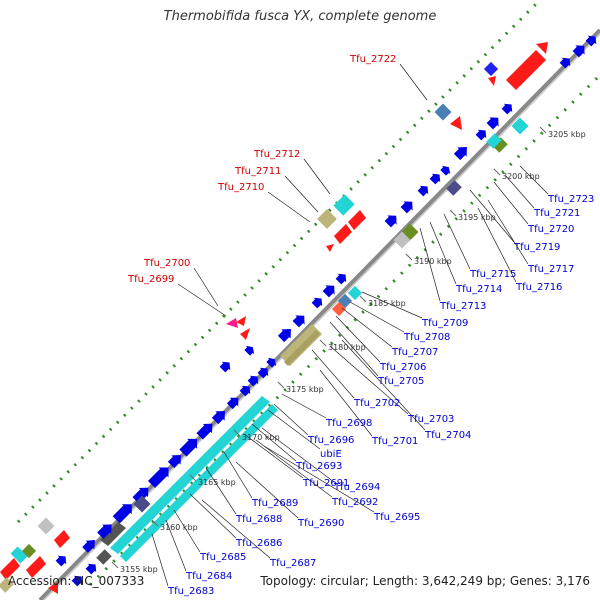  I want to click on gene-label-Tfu_2688: Tfu_2688, so click(258, 519).